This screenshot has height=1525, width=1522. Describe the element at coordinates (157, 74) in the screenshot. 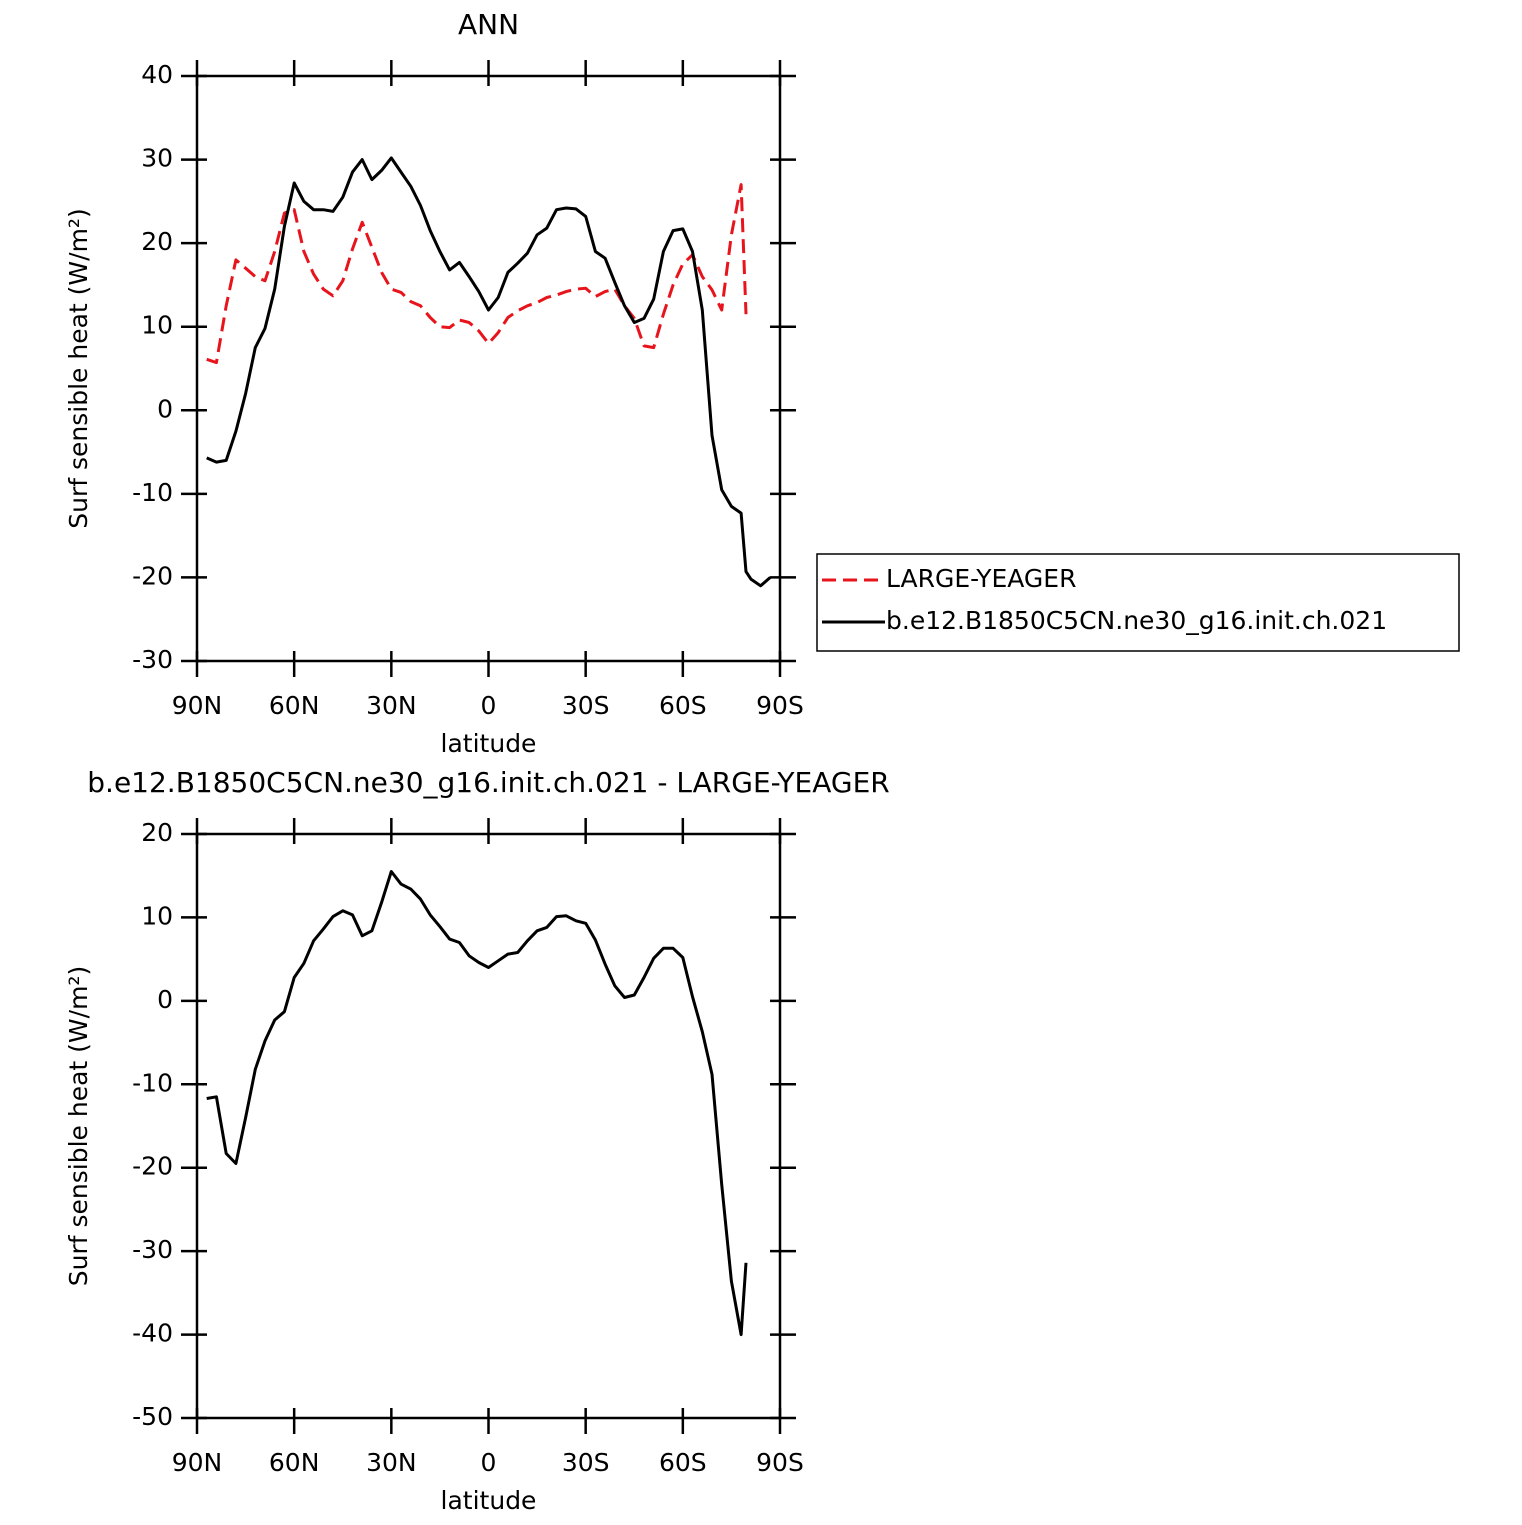

I see `y-tick-label: 40` at that location.